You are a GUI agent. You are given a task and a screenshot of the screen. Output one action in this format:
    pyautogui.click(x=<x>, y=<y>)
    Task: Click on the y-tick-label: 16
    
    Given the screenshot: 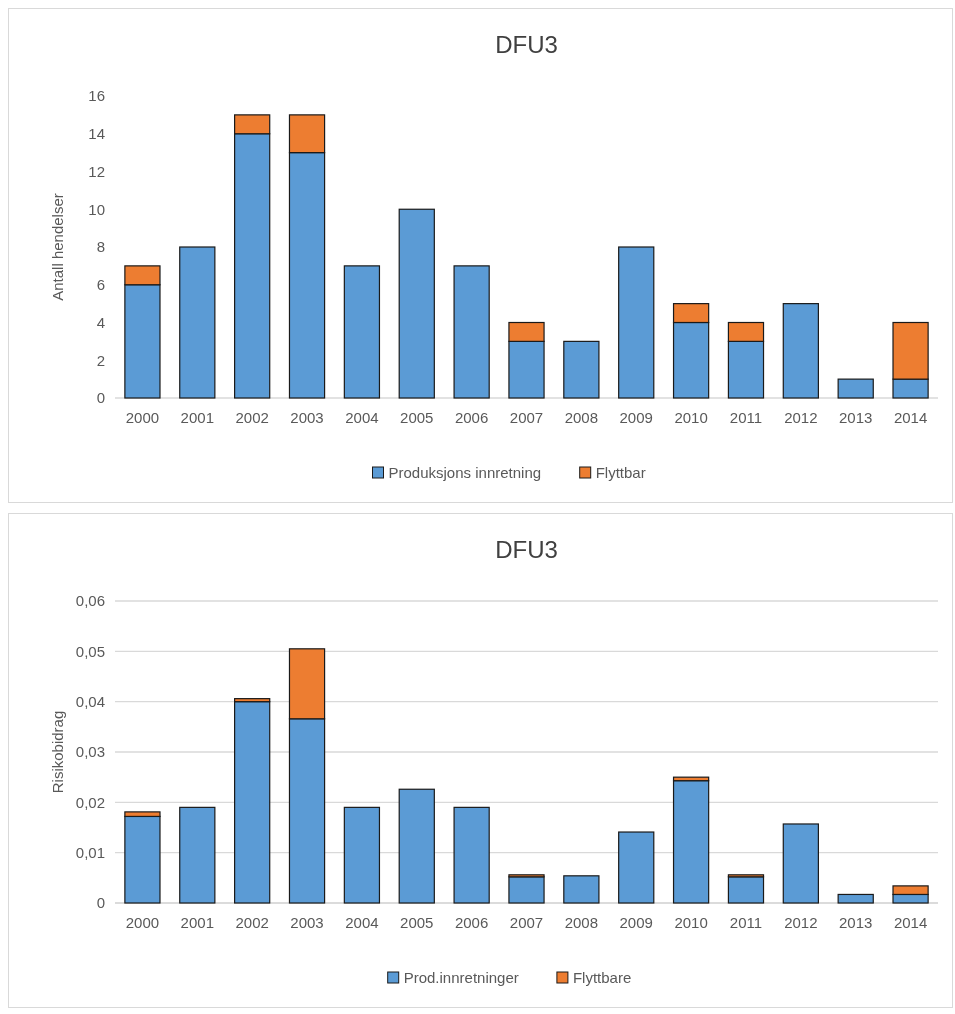 What is the action you would take?
    pyautogui.click(x=96, y=96)
    